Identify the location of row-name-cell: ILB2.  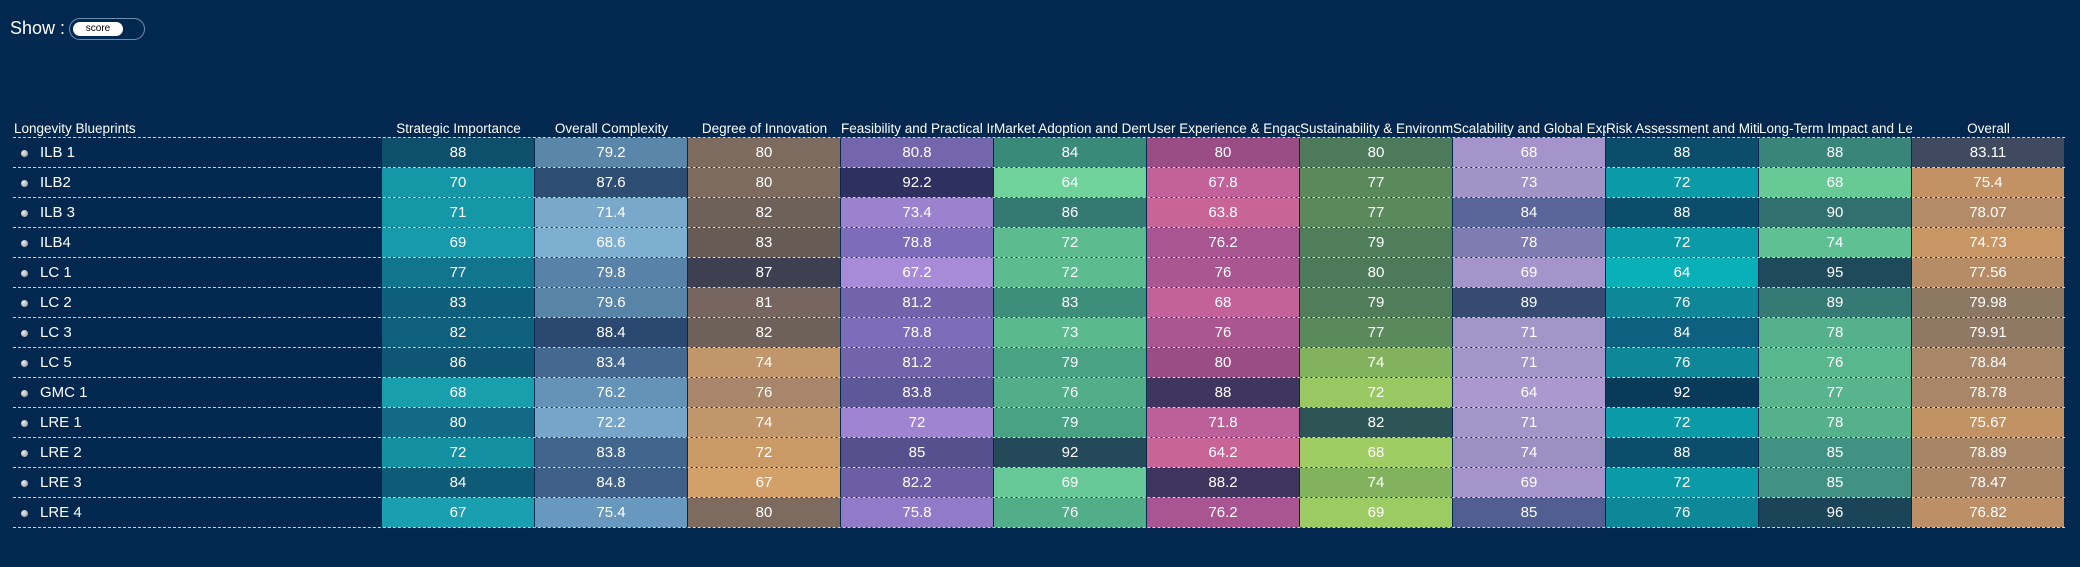
(197, 182).